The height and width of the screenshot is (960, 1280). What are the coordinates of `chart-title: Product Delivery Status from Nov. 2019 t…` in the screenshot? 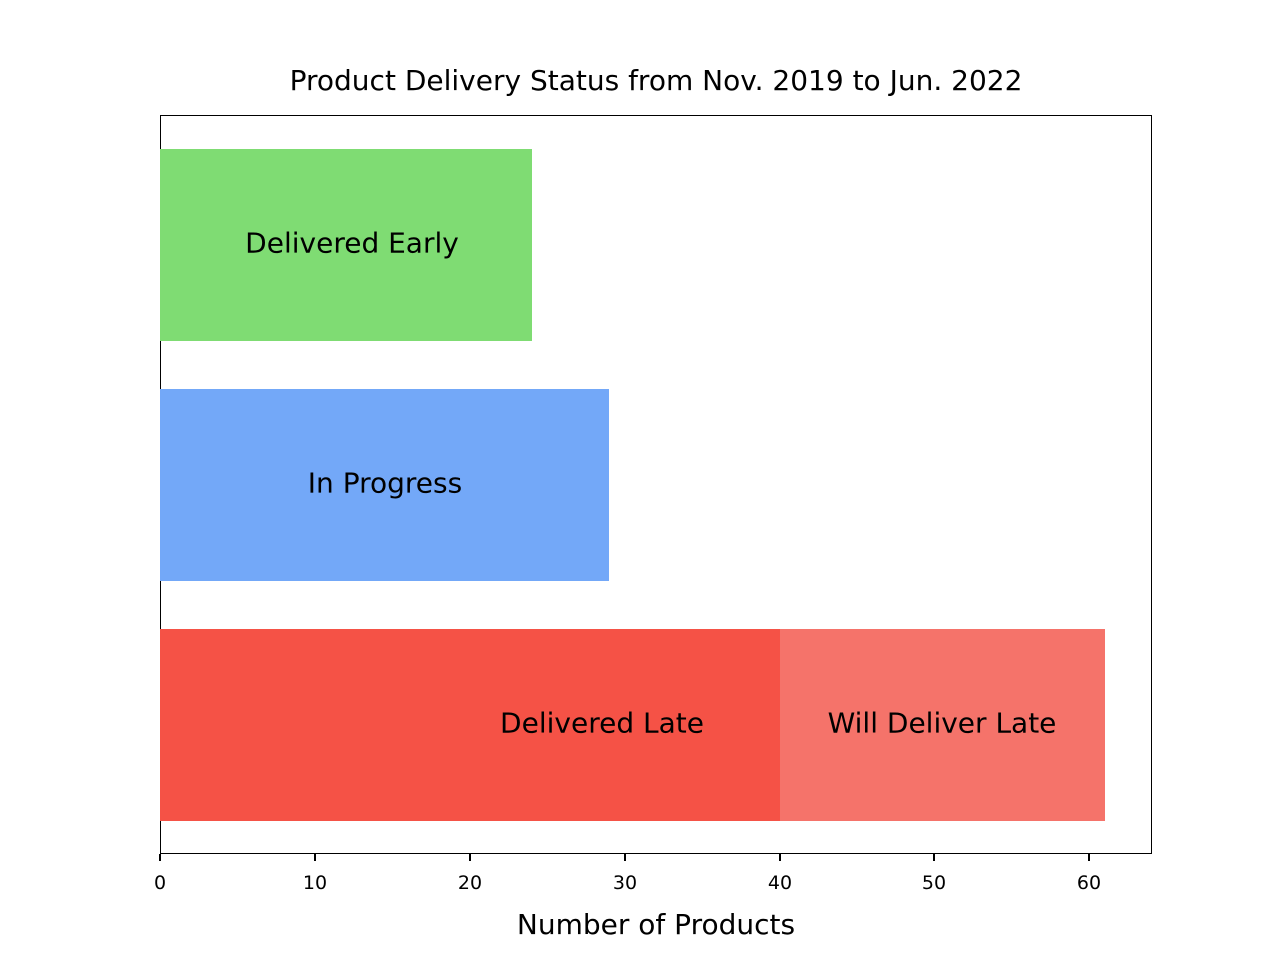 It's located at (656, 80).